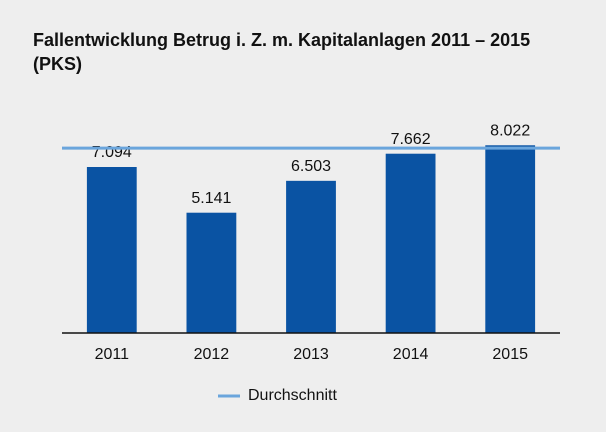 Image resolution: width=606 pixels, height=432 pixels. What do you see at coordinates (292, 395) in the screenshot?
I see `legend-label: Durchschnitt` at bounding box center [292, 395].